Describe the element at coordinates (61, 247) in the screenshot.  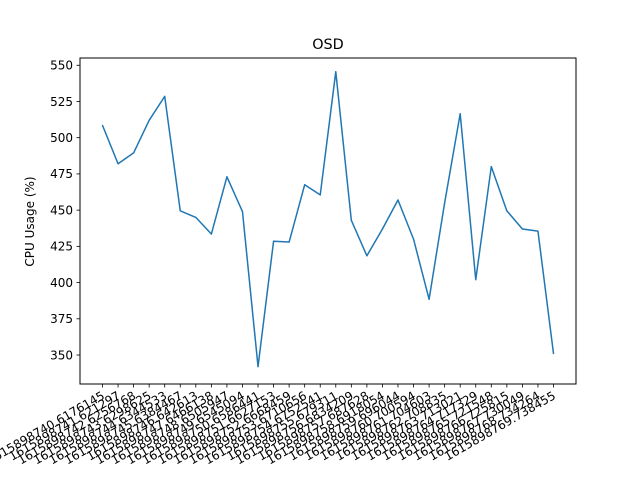
I see `y-tick-label: 425` at that location.